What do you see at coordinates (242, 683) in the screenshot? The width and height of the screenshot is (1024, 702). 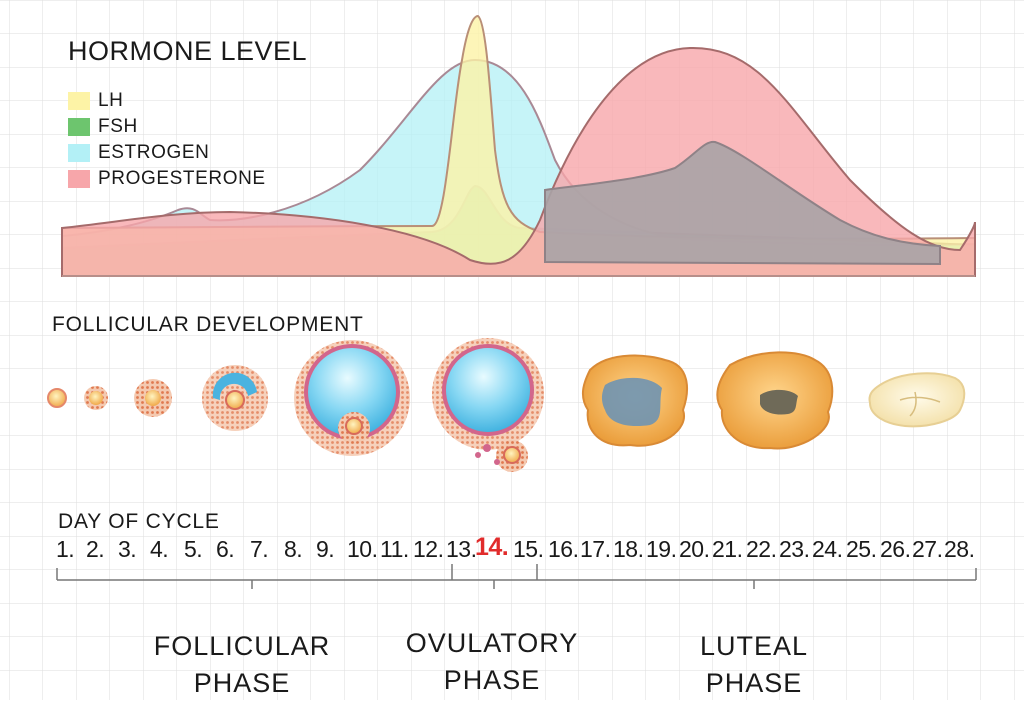 I see `follicular-phase-line2: PHASE` at bounding box center [242, 683].